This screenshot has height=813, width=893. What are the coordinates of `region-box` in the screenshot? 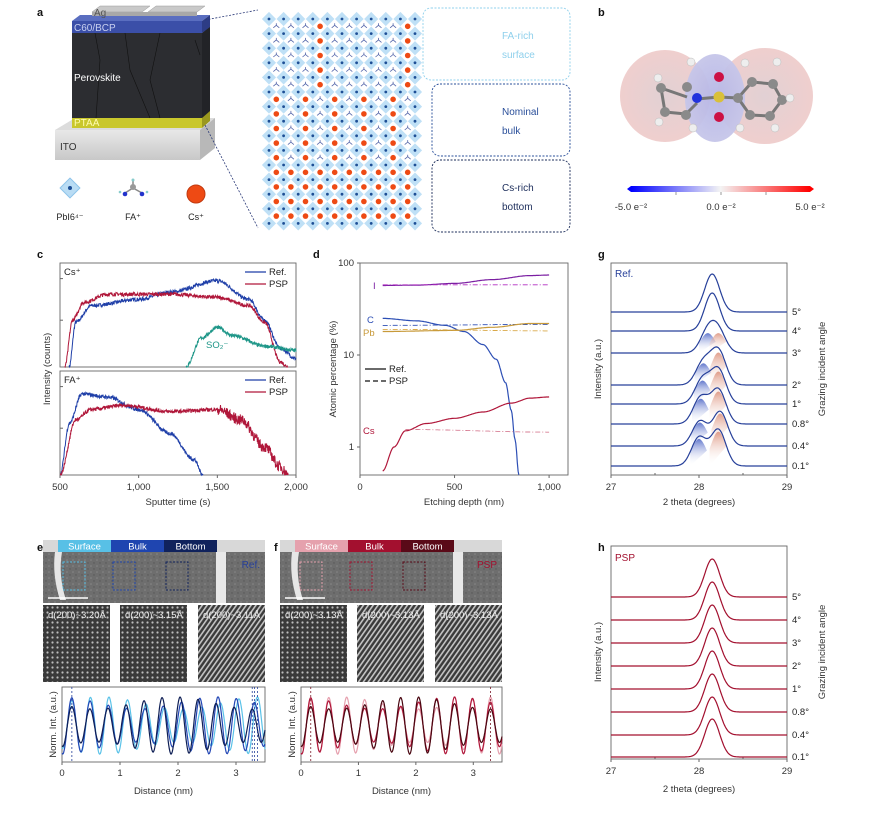 It's located at (496, 44).